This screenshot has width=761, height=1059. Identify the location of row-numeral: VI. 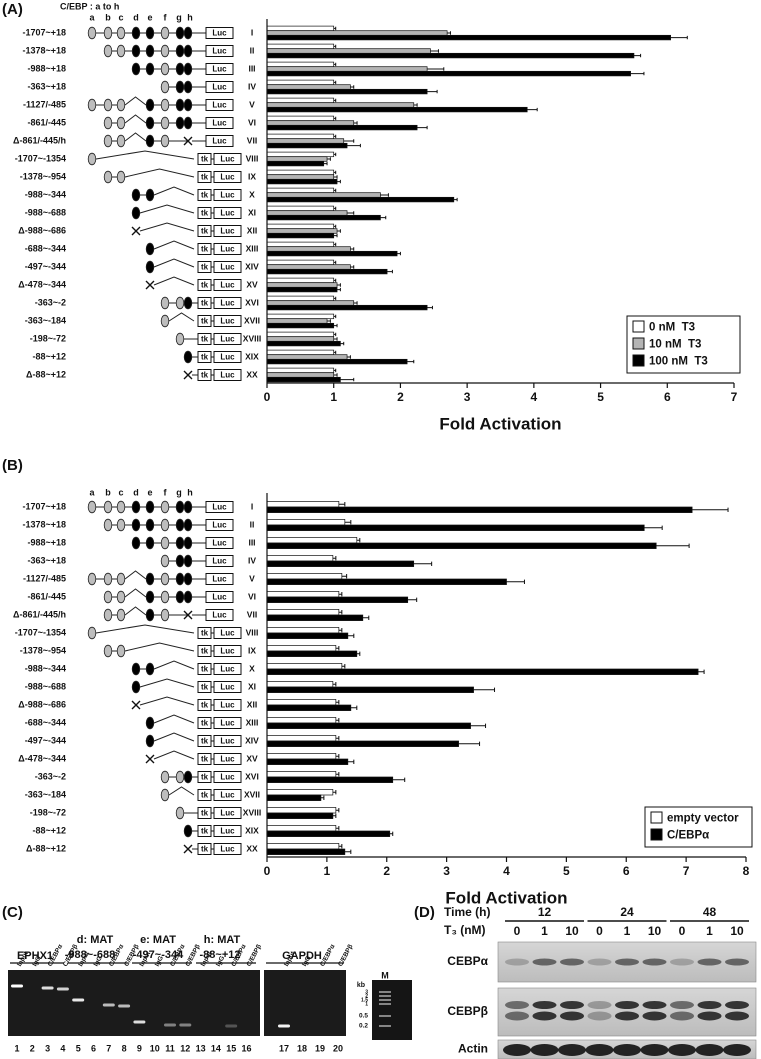
(252, 596).